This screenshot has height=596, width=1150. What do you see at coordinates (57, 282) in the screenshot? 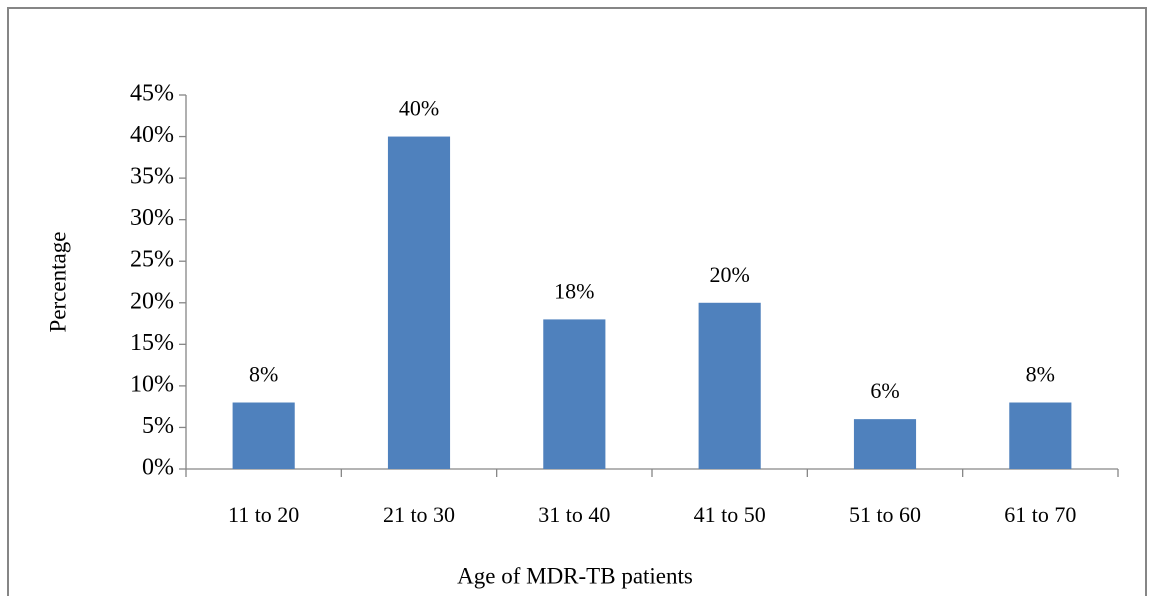
I see `y-axis-title: Percentage` at bounding box center [57, 282].